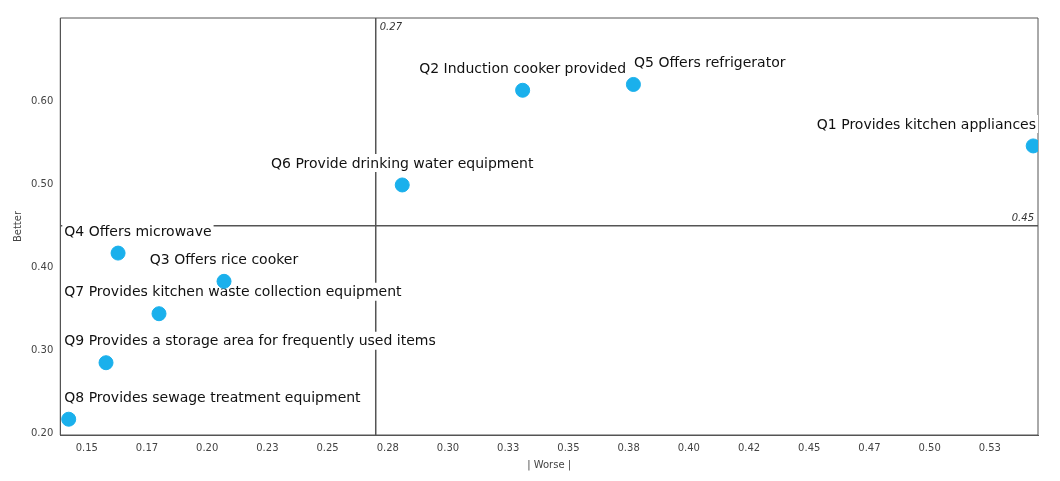  Describe the element at coordinates (42, 349) in the screenshot. I see `y-tick-label: 0.30` at that location.